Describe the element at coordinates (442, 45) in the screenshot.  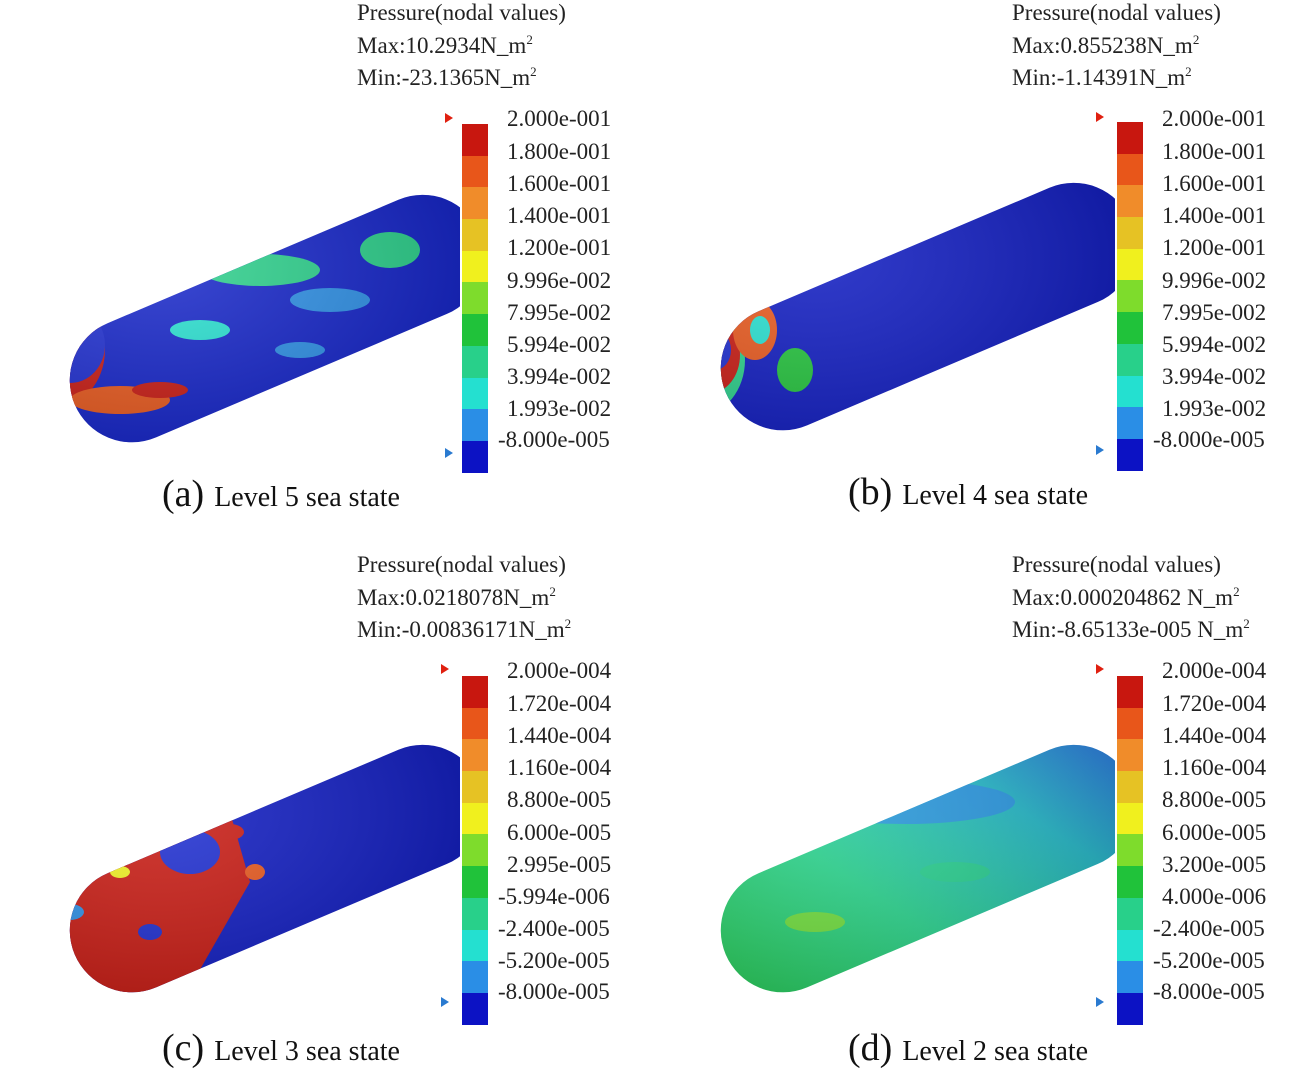
I see `max-label: Max:10.2934N_m` at that location.